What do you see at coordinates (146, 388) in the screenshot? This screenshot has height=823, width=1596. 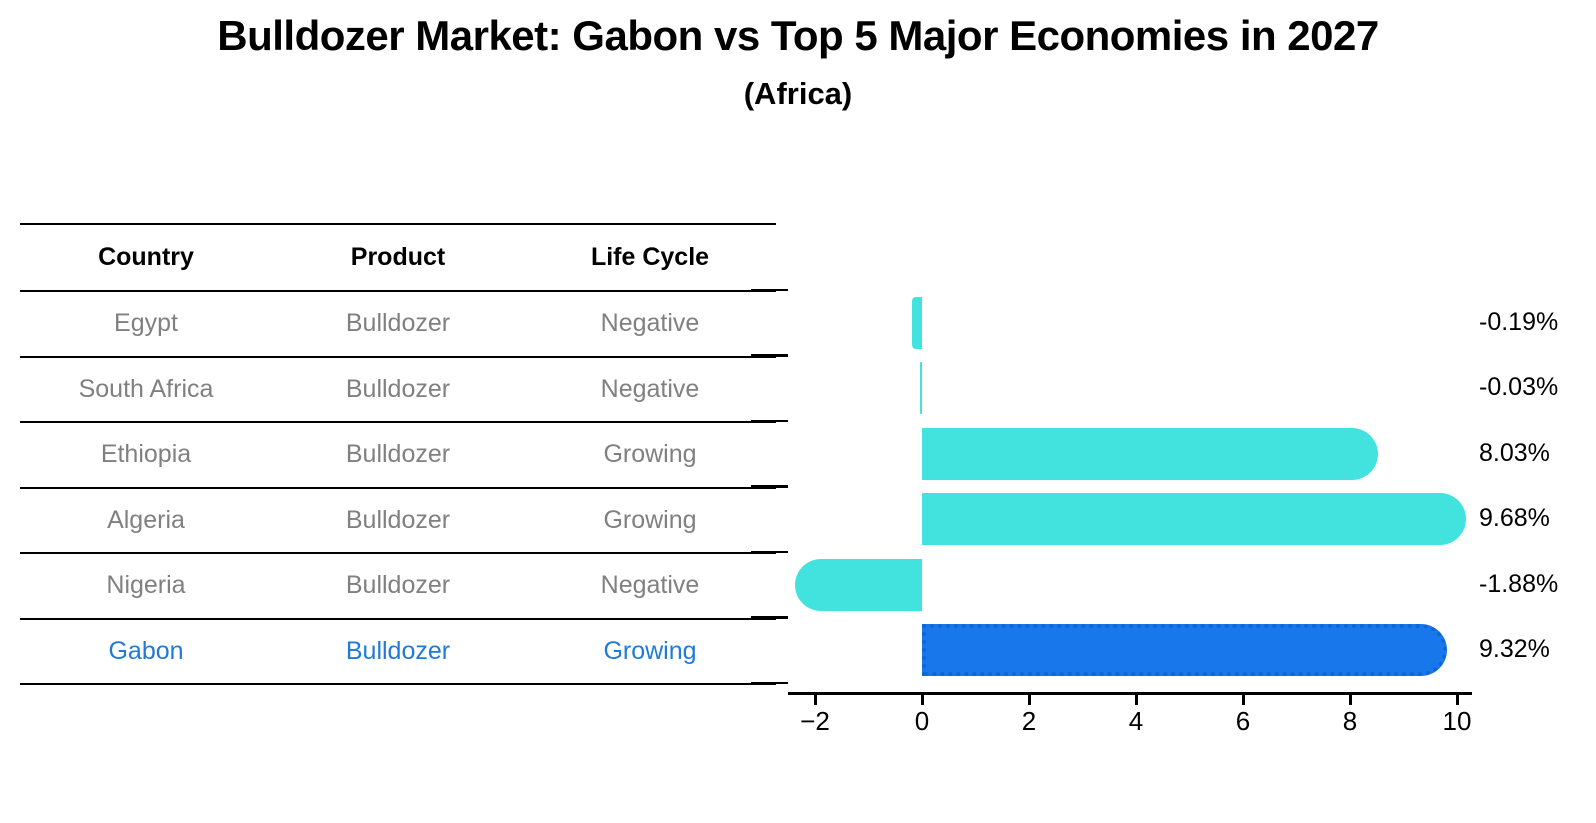 I see `cell-country: South Africa` at bounding box center [146, 388].